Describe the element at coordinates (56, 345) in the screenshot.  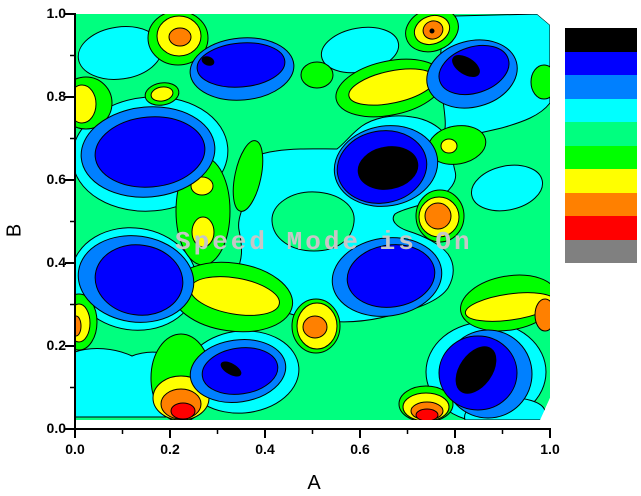
I see `y-tick-label: 0.2` at that location.